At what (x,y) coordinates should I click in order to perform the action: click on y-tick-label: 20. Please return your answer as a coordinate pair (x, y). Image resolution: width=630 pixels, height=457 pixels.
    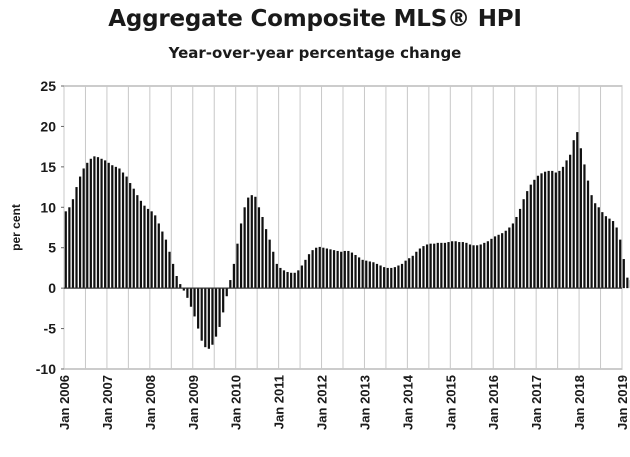
    Looking at the image, I should click on (48, 126).